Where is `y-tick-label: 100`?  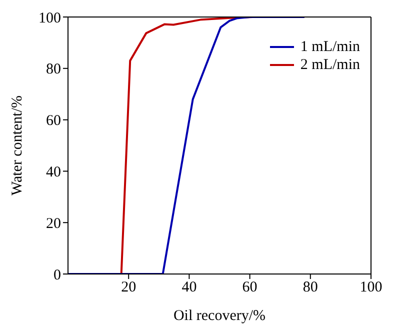 y-tick-label: 100 is located at coordinates (49, 18).